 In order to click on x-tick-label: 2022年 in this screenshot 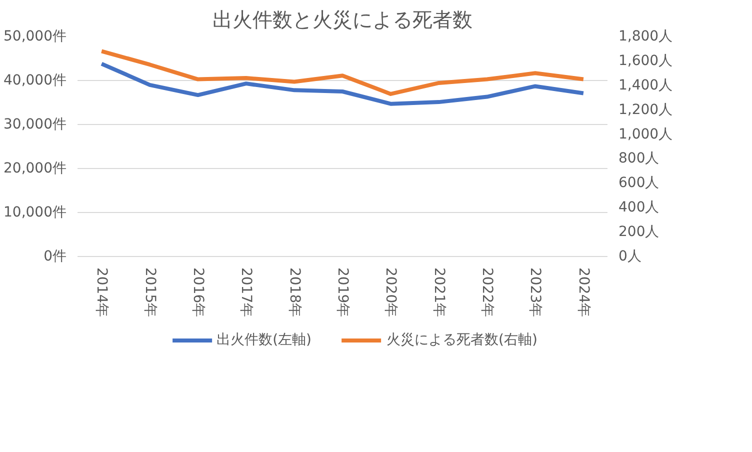, I will do `click(487, 293)`.